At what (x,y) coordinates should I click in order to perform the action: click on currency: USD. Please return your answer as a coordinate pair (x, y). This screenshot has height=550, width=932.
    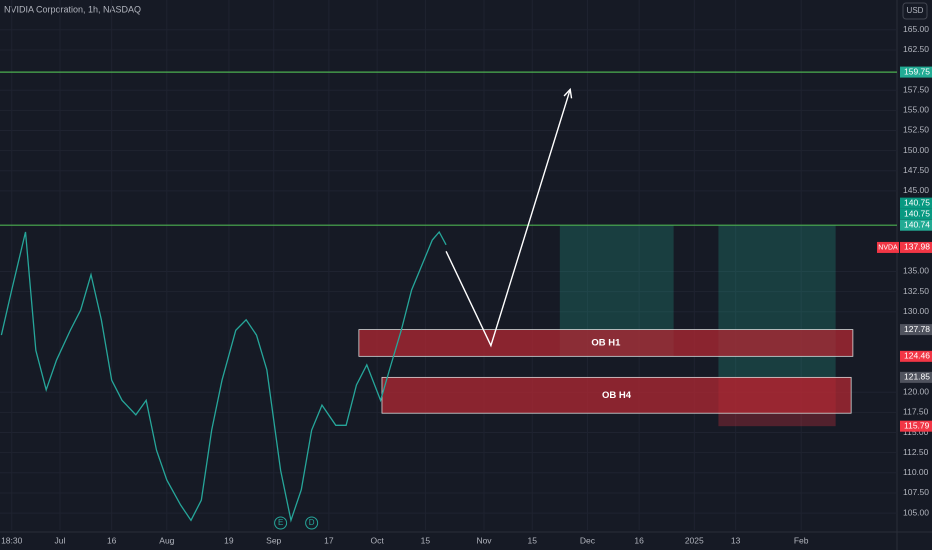
    Looking at the image, I should click on (915, 10).